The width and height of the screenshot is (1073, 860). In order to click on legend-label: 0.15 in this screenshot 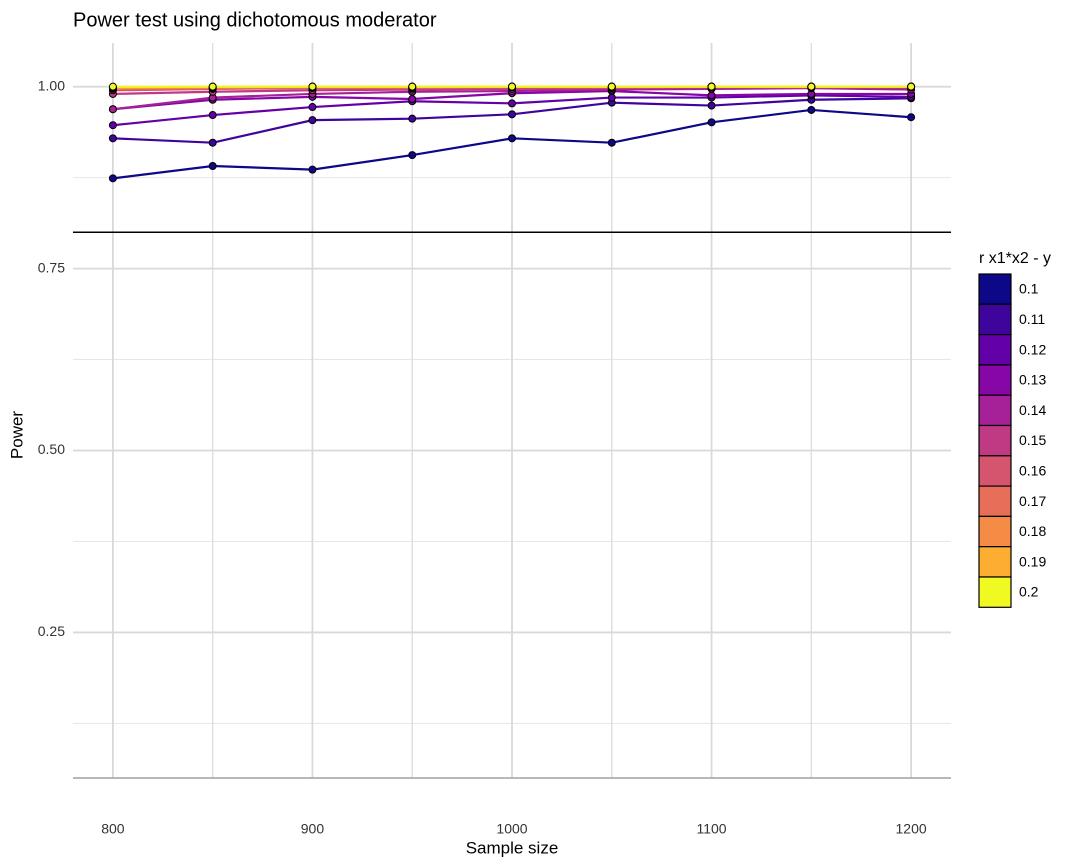, I will do `click(1032, 440)`.